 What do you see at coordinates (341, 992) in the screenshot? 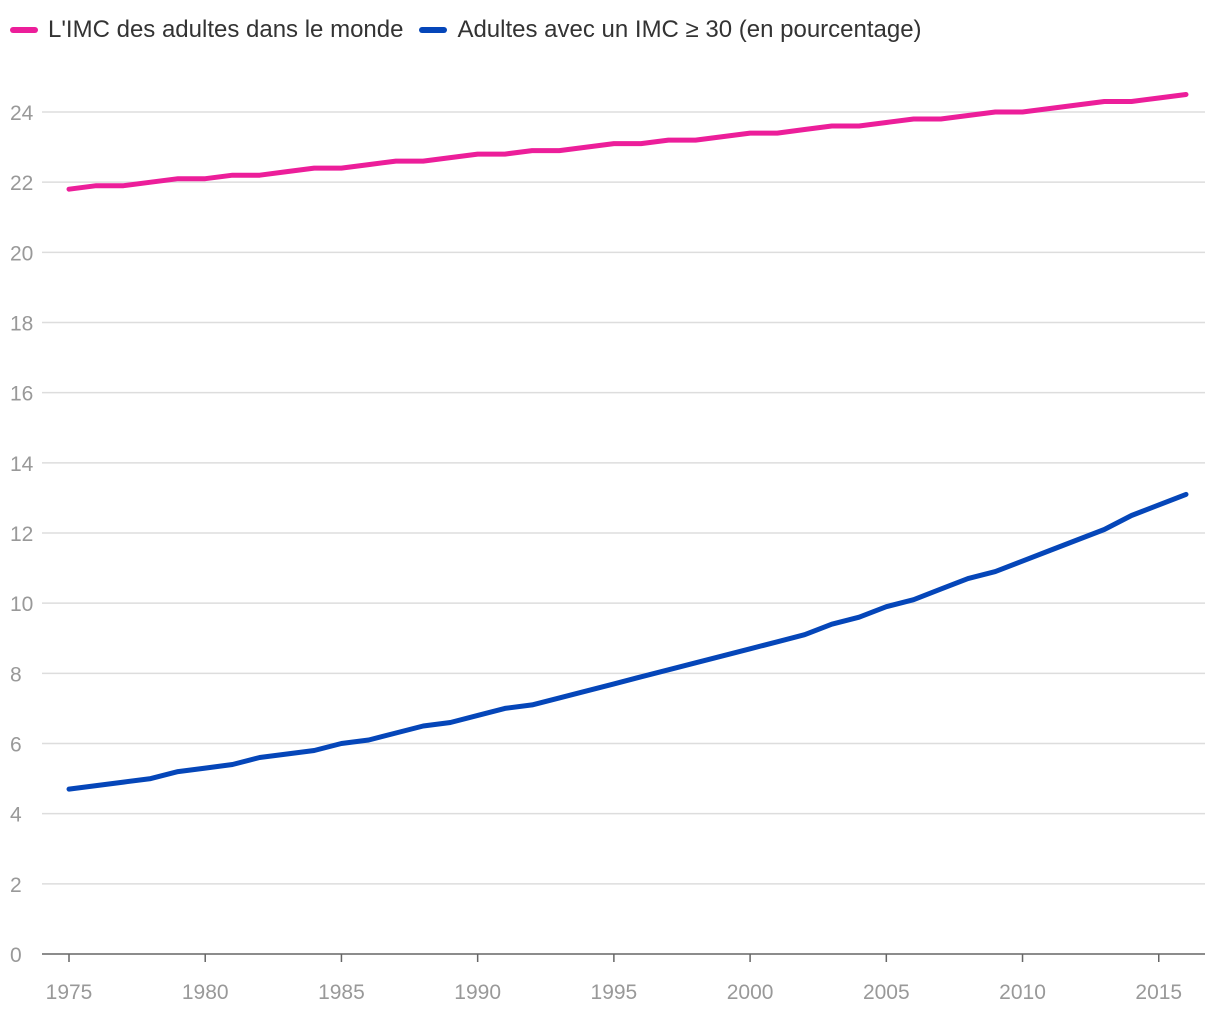
I see `x-tick-label: 1985` at bounding box center [341, 992].